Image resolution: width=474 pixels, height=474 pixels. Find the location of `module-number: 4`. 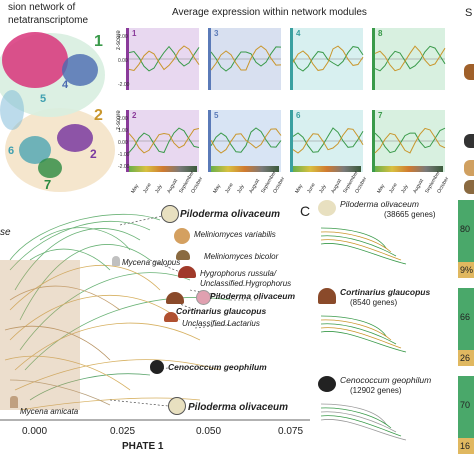

module-number: 4 is located at coordinates (298, 33).